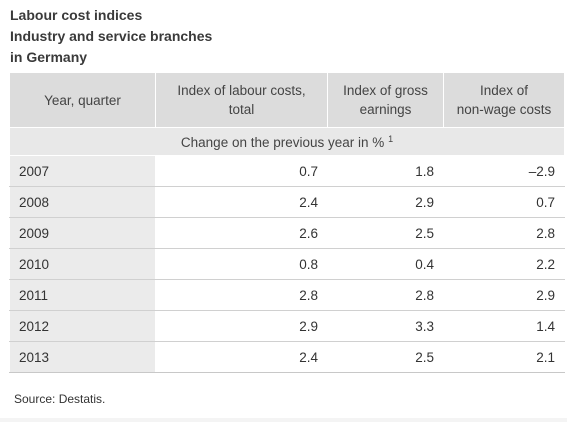  What do you see at coordinates (241, 295) in the screenshot?
I see `cell-labour-costs: 2.8` at bounding box center [241, 295].